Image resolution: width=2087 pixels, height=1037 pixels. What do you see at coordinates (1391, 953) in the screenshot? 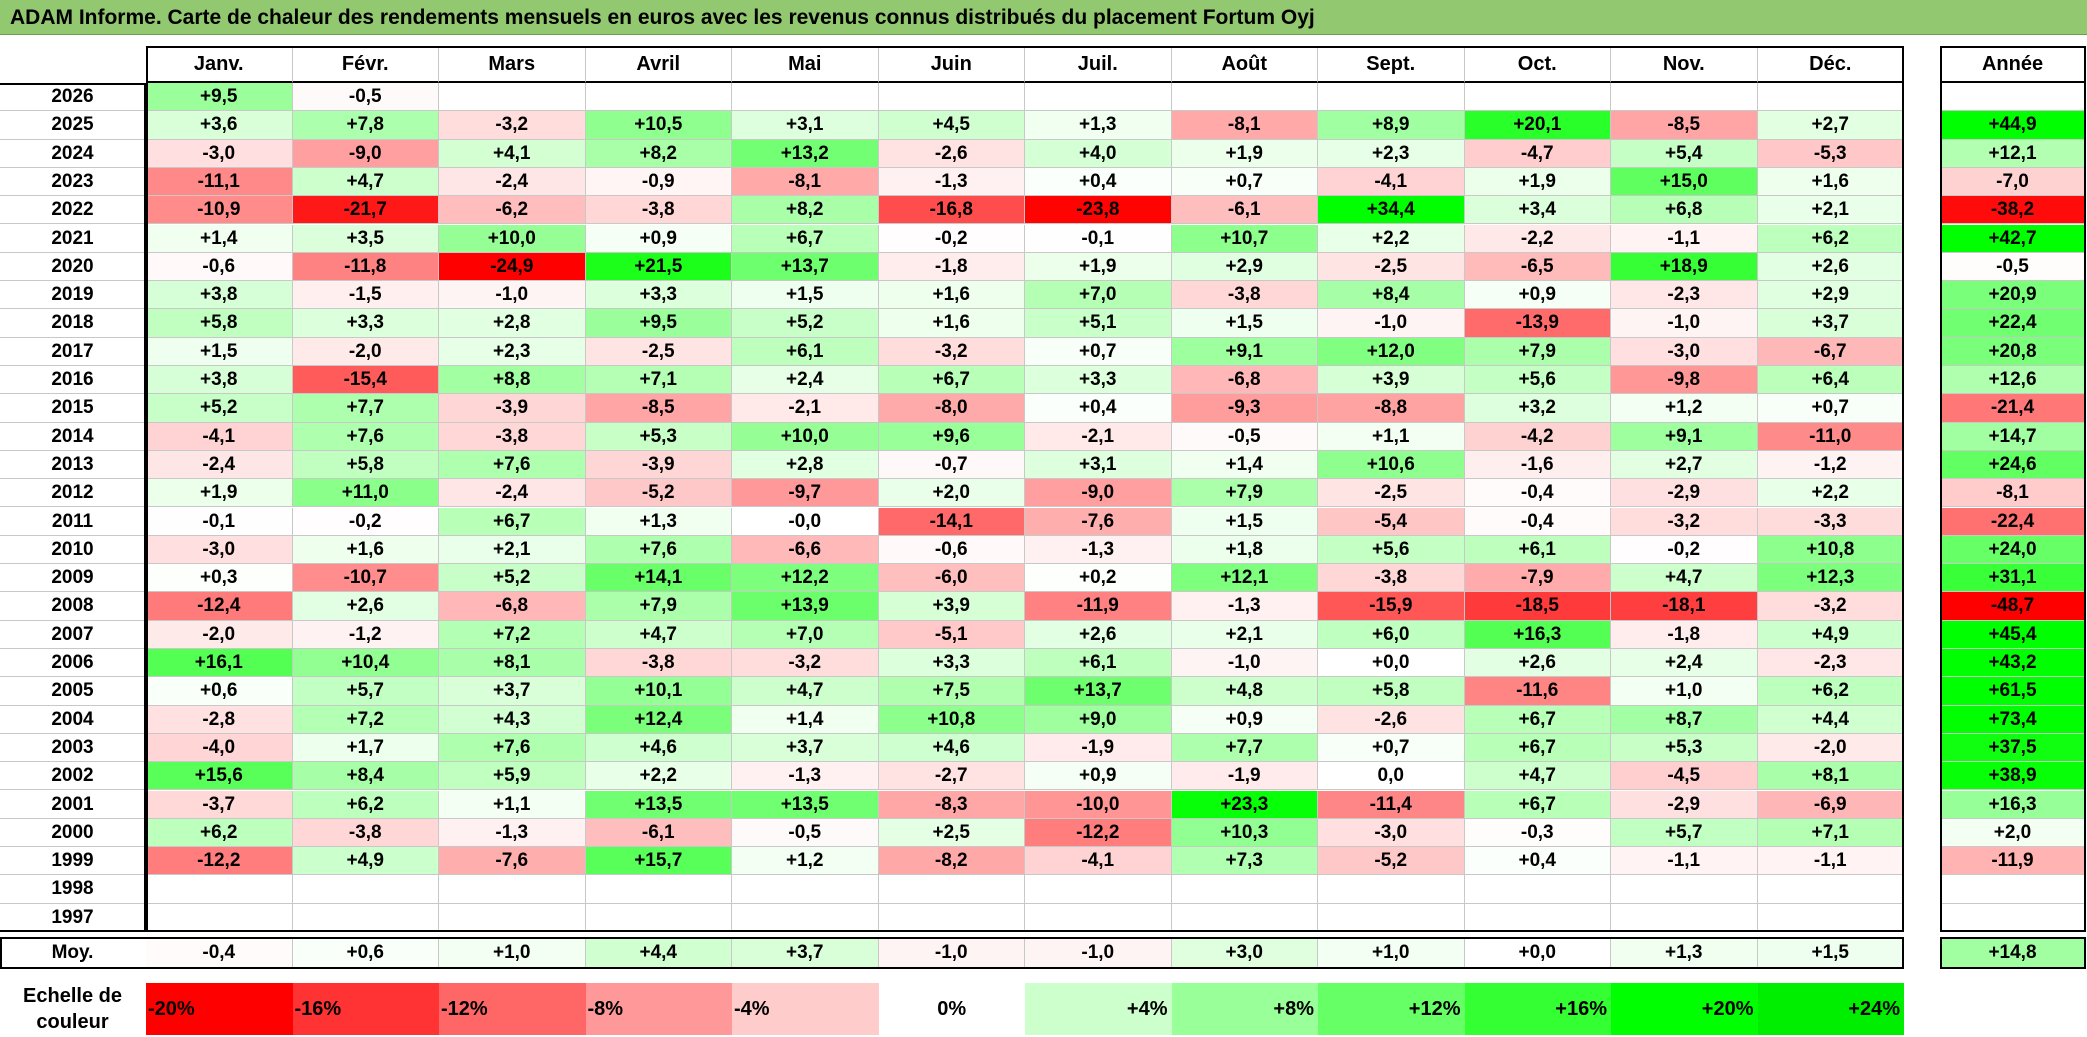
I see `average-cell: +1,0` at bounding box center [1391, 953].